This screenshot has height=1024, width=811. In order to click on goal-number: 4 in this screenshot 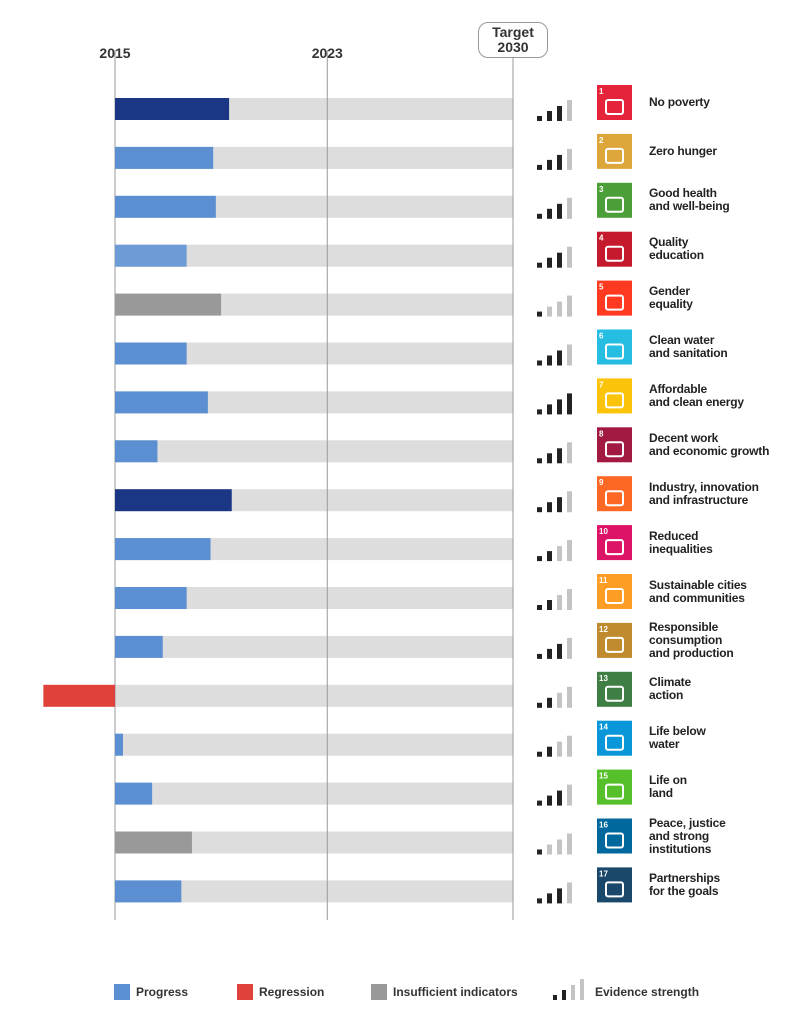, I will do `click(601, 238)`.